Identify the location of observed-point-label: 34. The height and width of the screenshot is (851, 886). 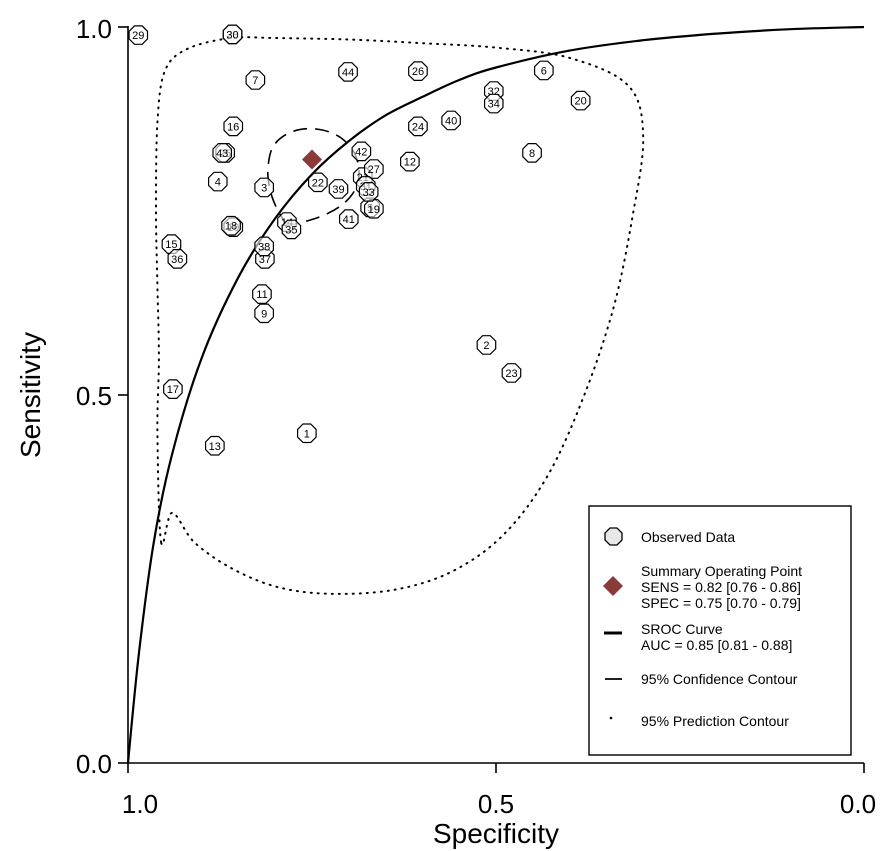
(494, 105).